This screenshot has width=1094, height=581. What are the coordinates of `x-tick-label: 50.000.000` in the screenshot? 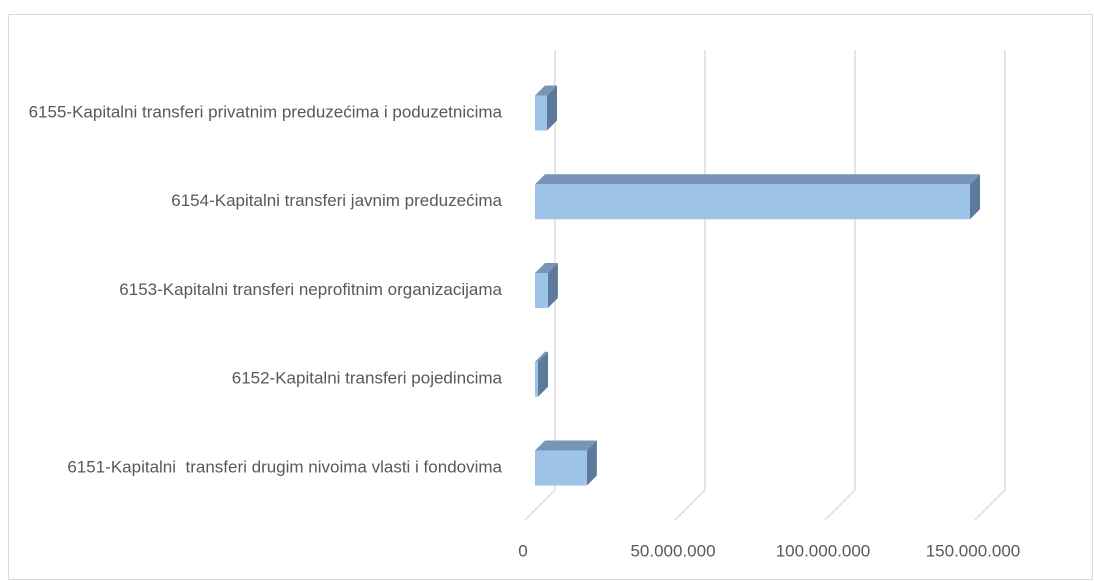 It's located at (672, 550).